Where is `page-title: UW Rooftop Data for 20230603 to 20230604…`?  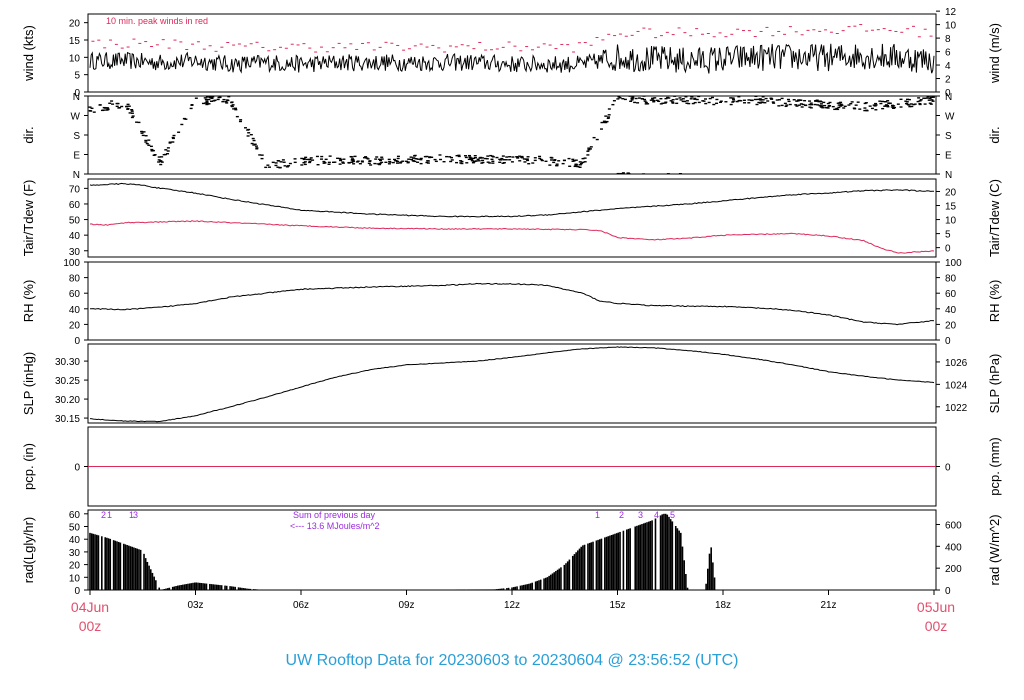 page-title: UW Rooftop Data for 20230603 to 20230604… is located at coordinates (512, 660).